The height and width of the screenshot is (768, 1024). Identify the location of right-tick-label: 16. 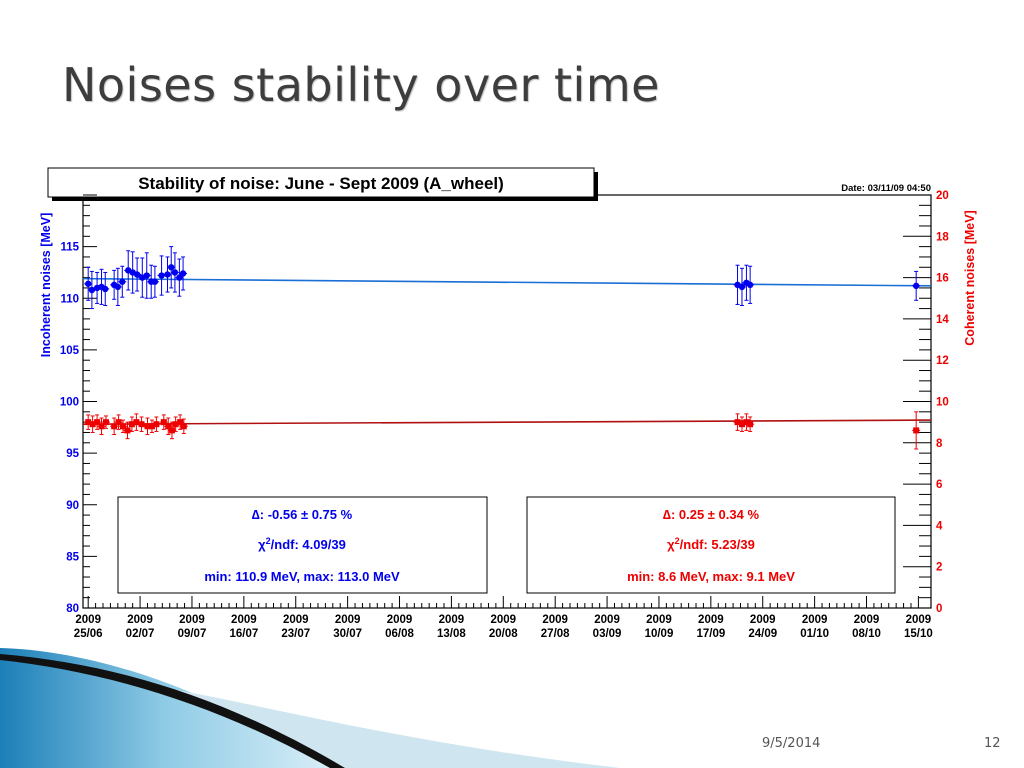
(942, 279).